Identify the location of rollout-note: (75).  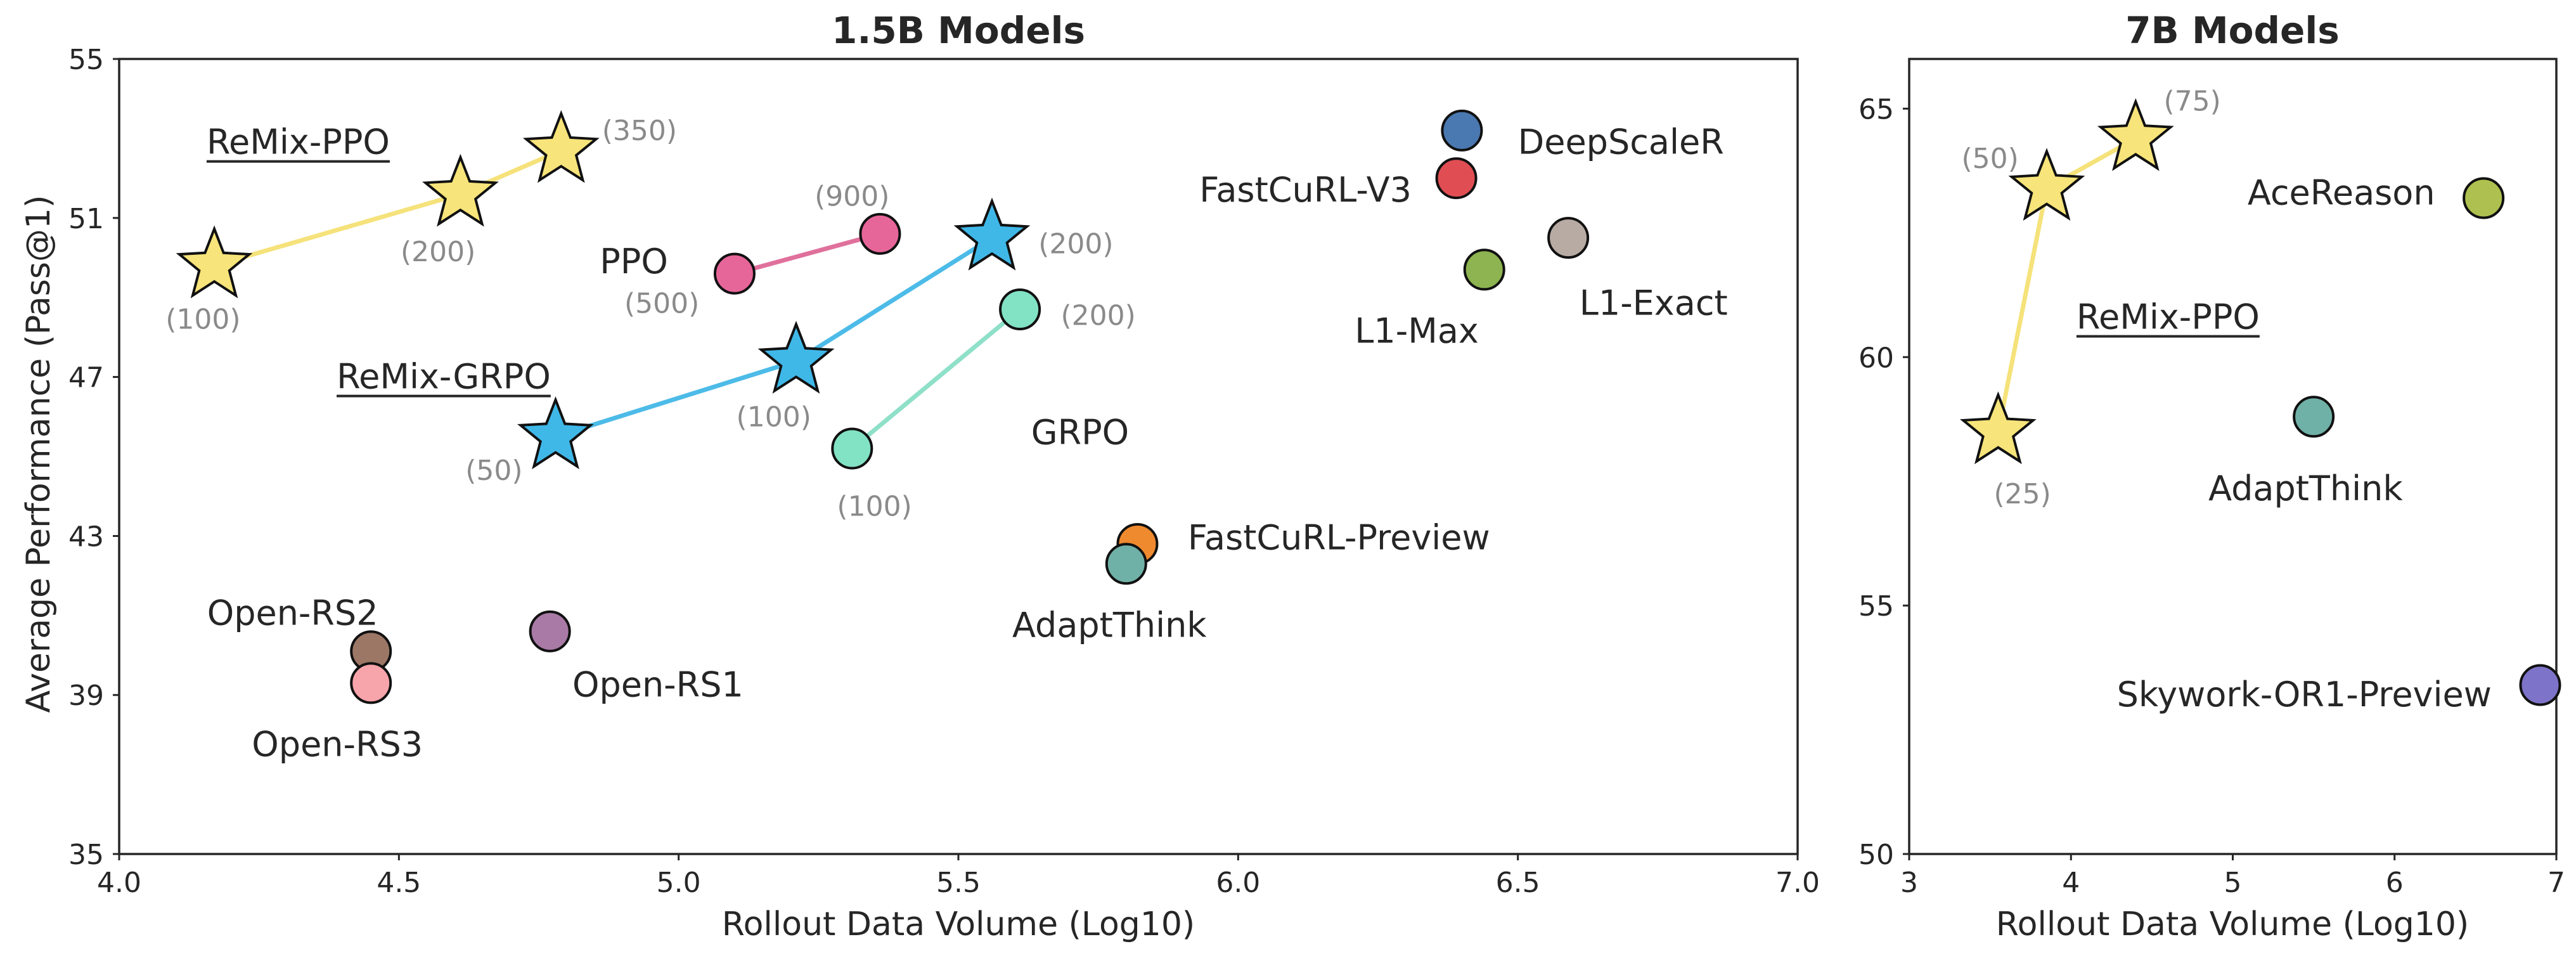
(2192, 102).